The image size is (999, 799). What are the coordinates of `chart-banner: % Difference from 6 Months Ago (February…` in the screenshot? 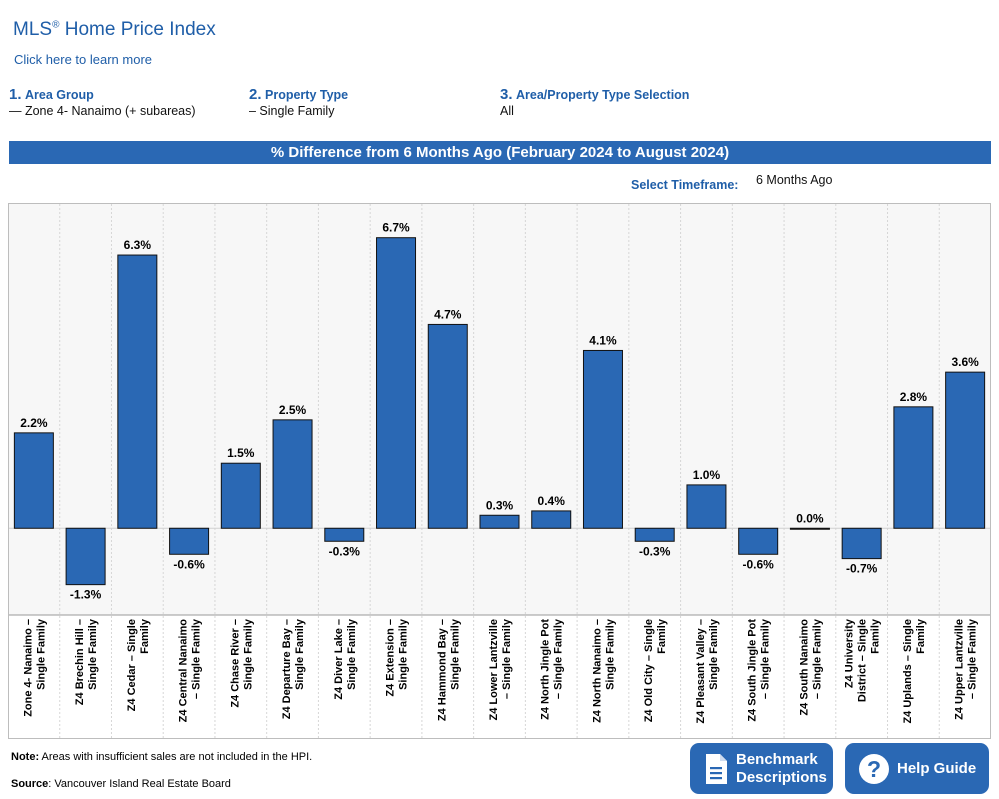 It's located at (500, 152).